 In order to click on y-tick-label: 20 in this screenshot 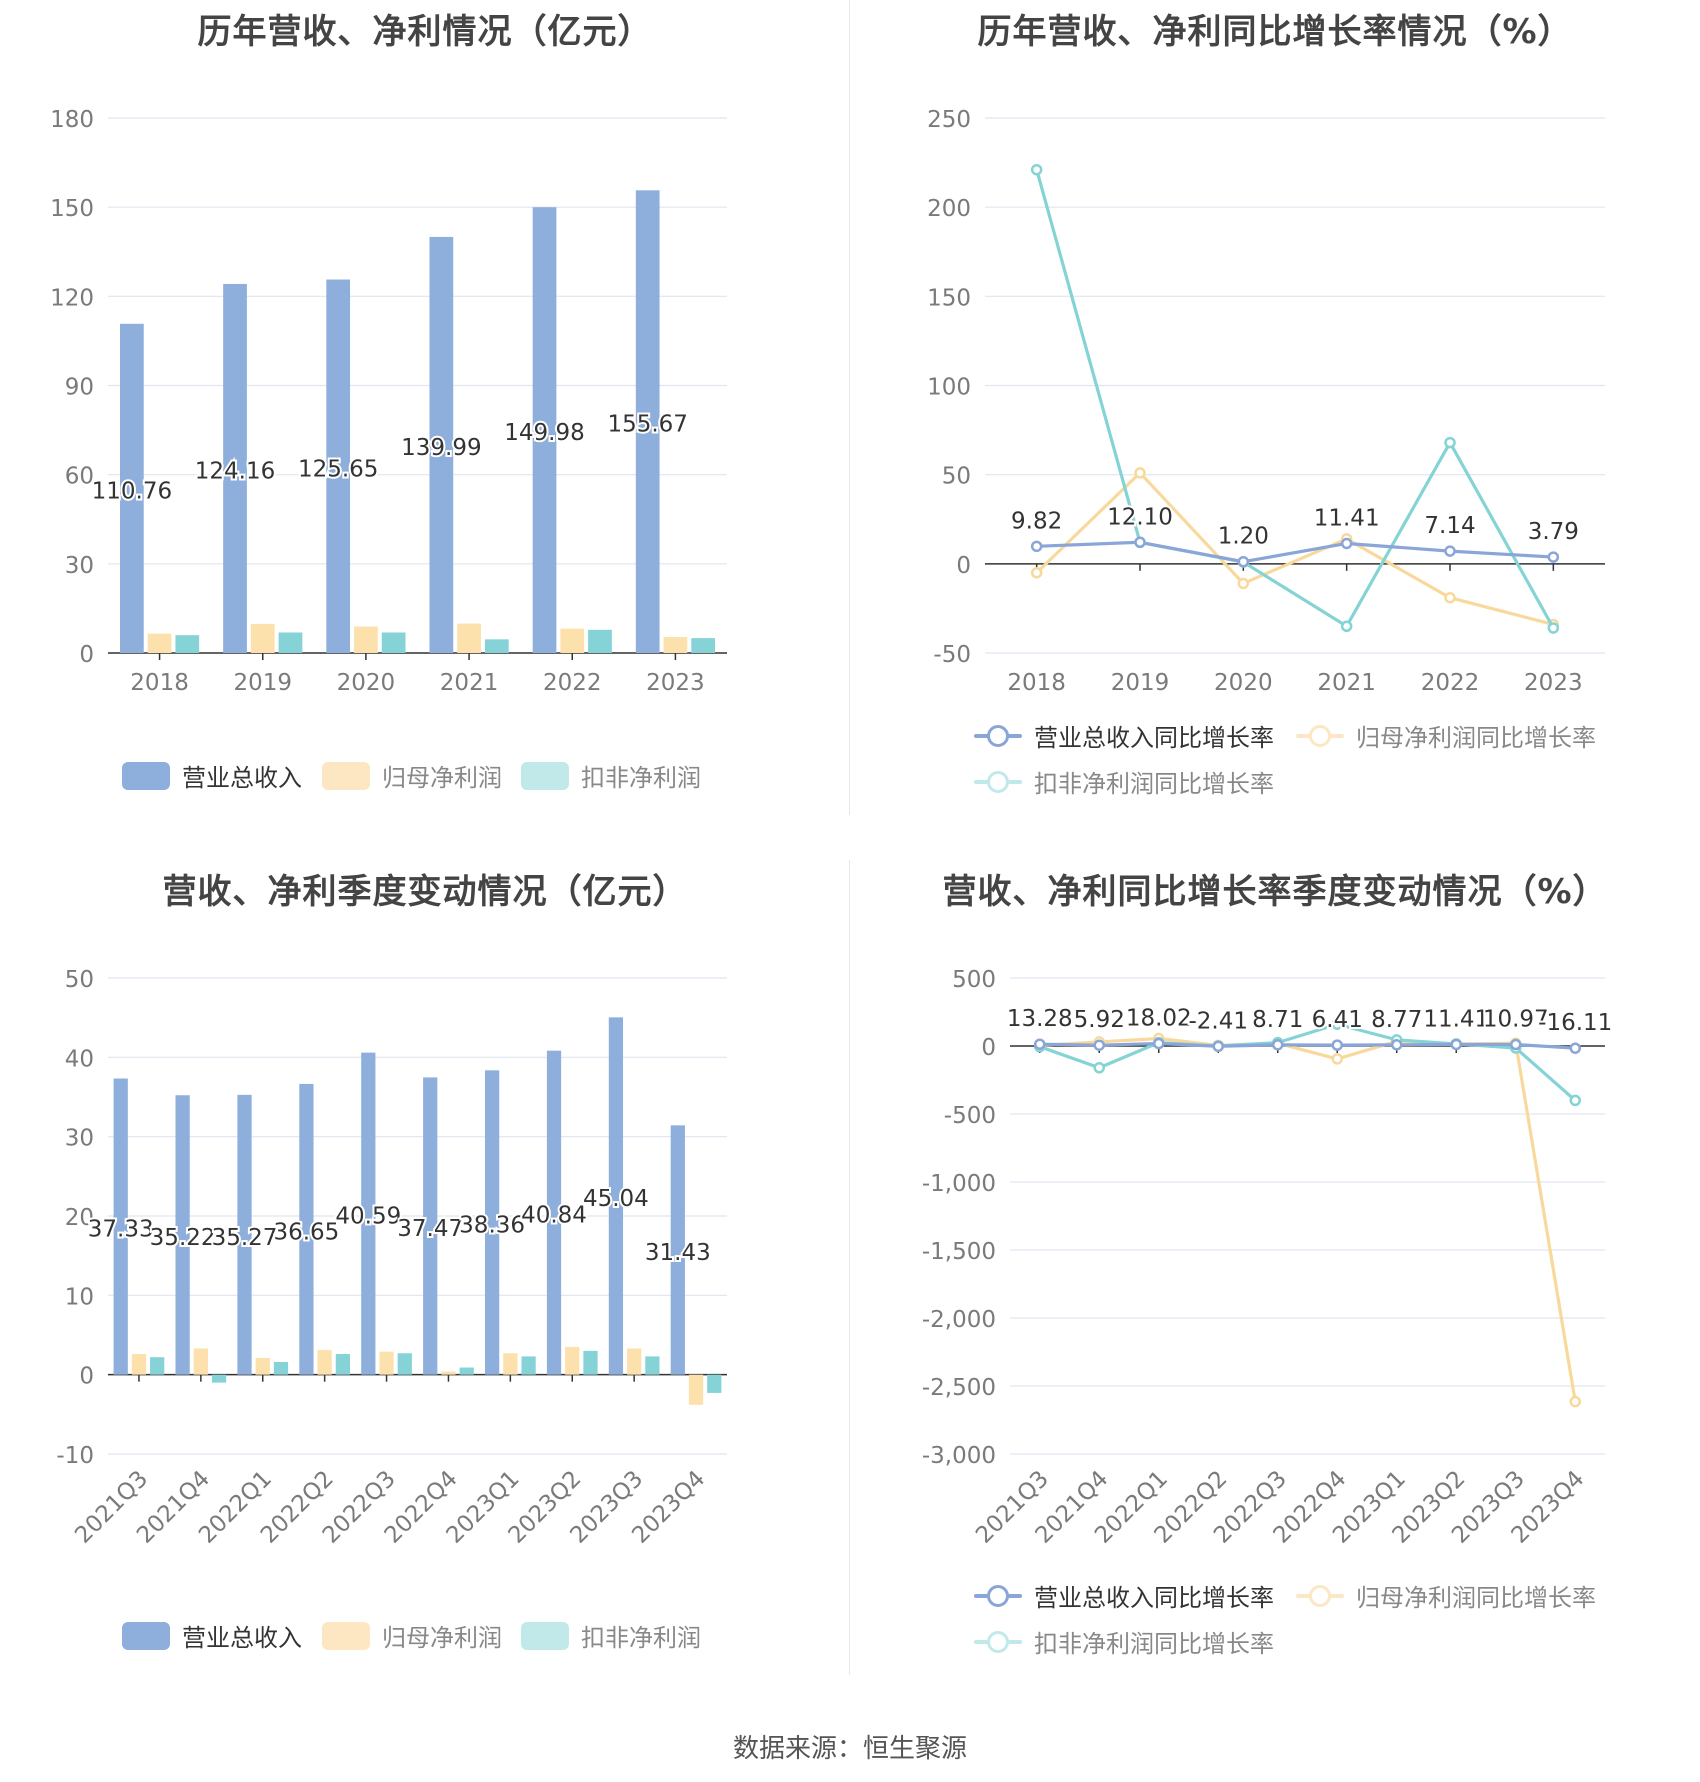, I will do `click(79, 1218)`.